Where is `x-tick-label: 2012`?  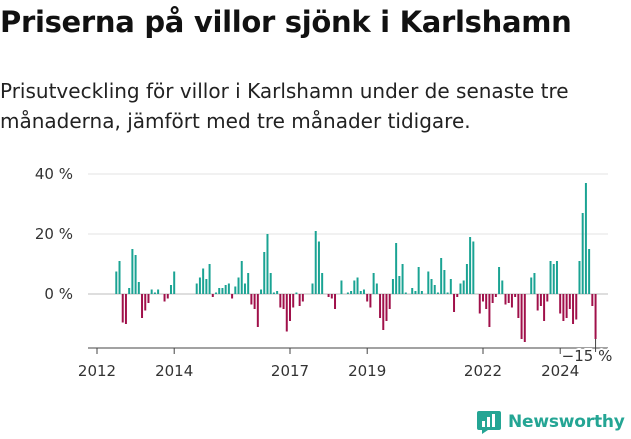
x-tick-label: 2012 is located at coordinates (97, 371).